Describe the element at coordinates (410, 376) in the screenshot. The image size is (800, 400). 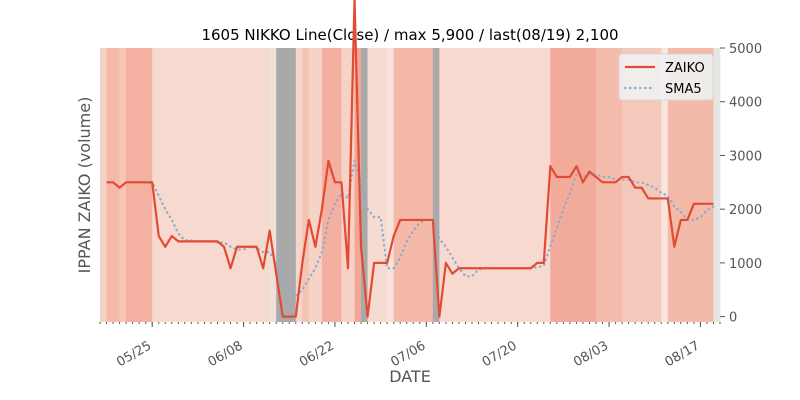
I see `x-axis-label: DATE` at that location.